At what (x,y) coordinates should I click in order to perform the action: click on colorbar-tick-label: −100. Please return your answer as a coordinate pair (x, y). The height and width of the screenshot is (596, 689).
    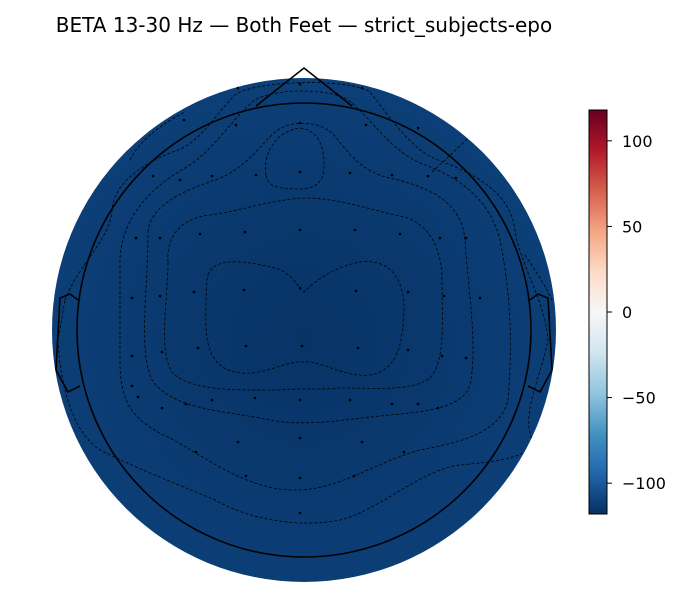
    Looking at the image, I should click on (644, 483).